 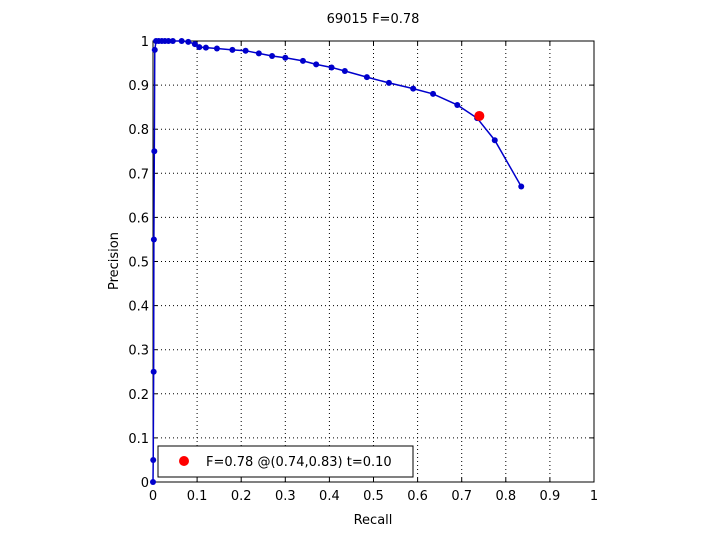 What do you see at coordinates (373, 496) in the screenshot?
I see `x-tick-label: 0.5` at bounding box center [373, 496].